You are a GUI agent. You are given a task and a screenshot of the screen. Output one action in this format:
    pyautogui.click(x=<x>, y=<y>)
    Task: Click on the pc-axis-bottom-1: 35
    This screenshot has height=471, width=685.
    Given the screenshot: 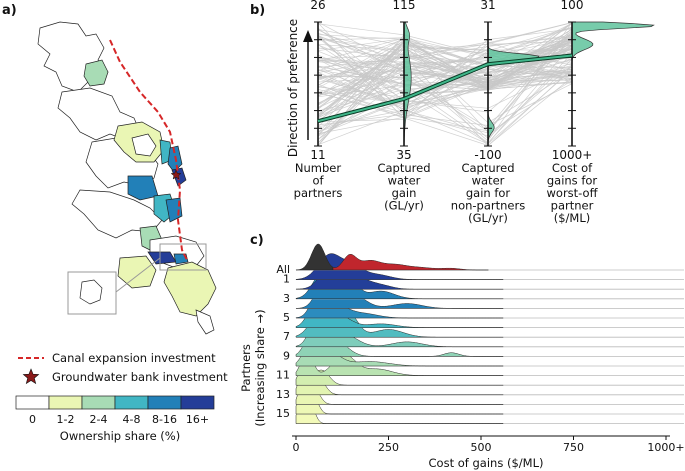 What is the action you would take?
    pyautogui.click(x=403, y=155)
    